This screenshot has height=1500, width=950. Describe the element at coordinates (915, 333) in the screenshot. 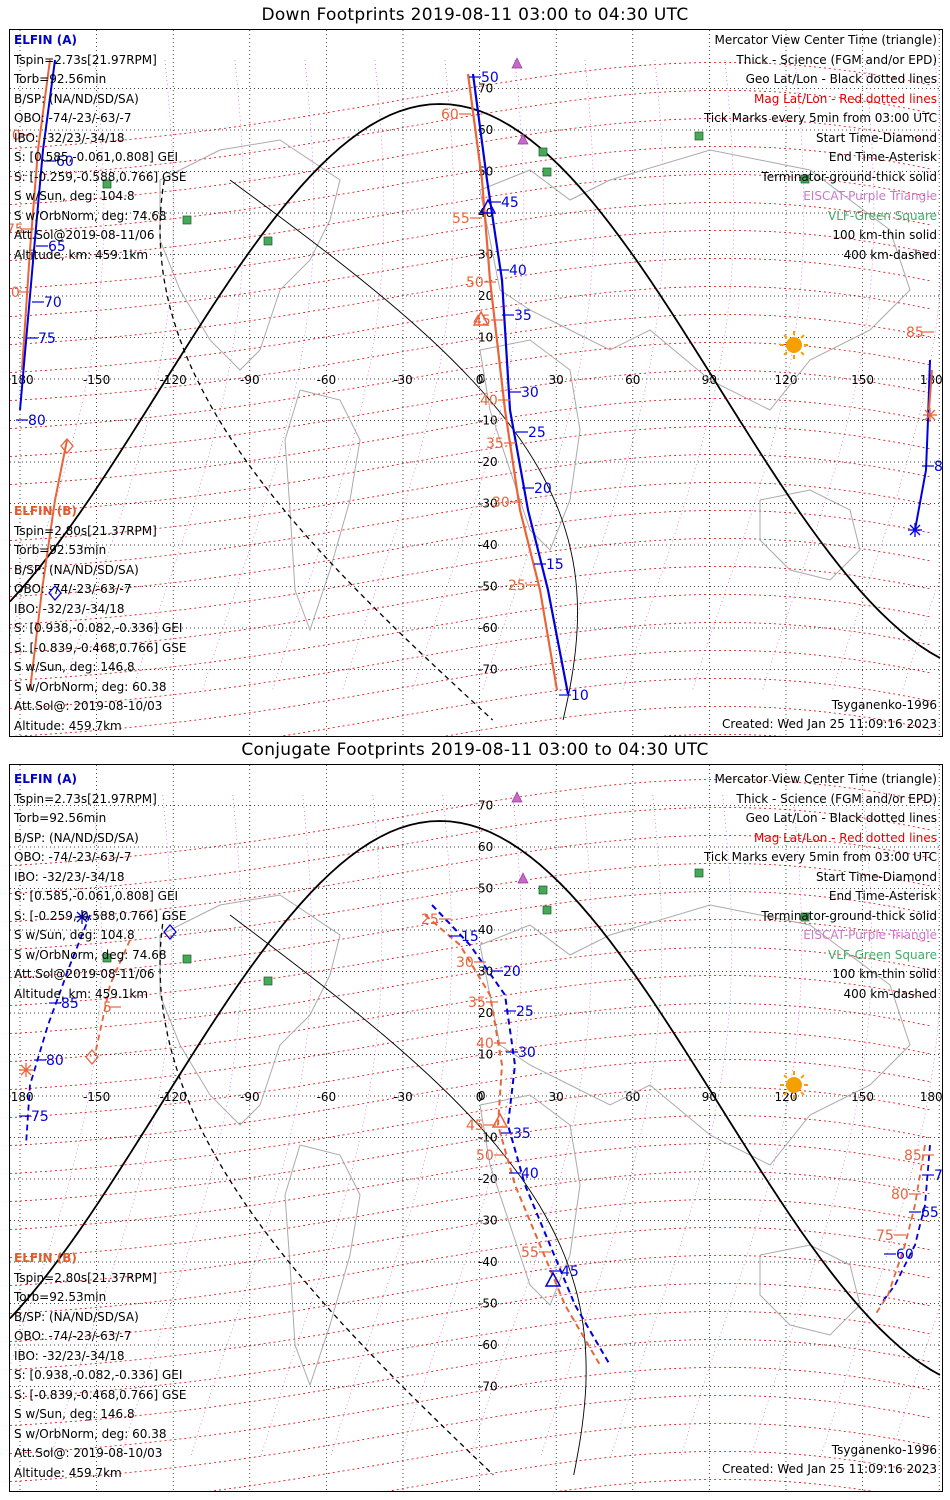

I see `orbit-time-label: 85` at that location.